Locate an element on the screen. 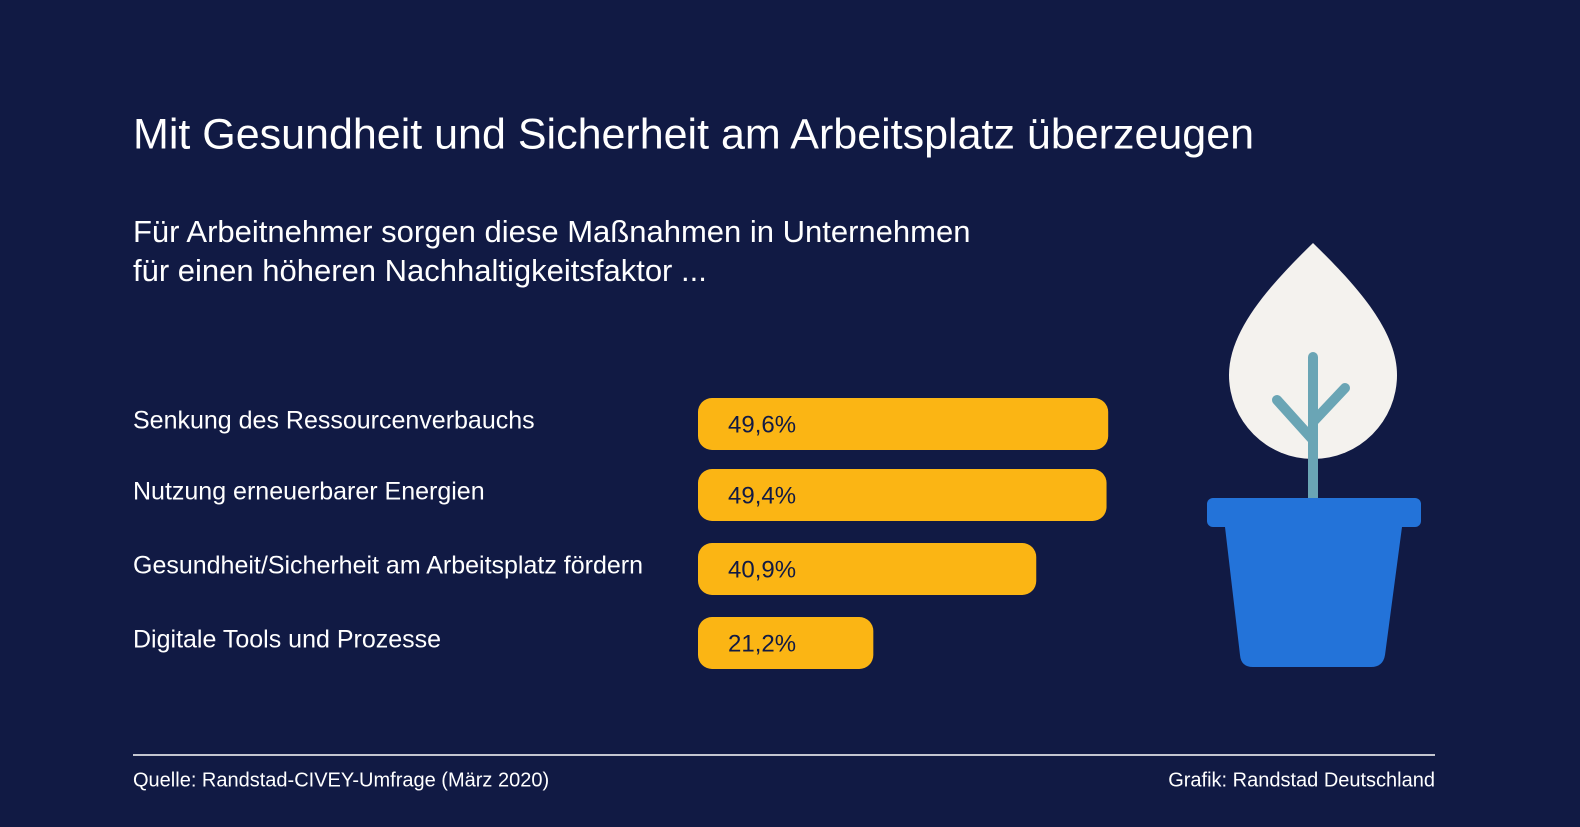  pot is located at coordinates (1313, 597).